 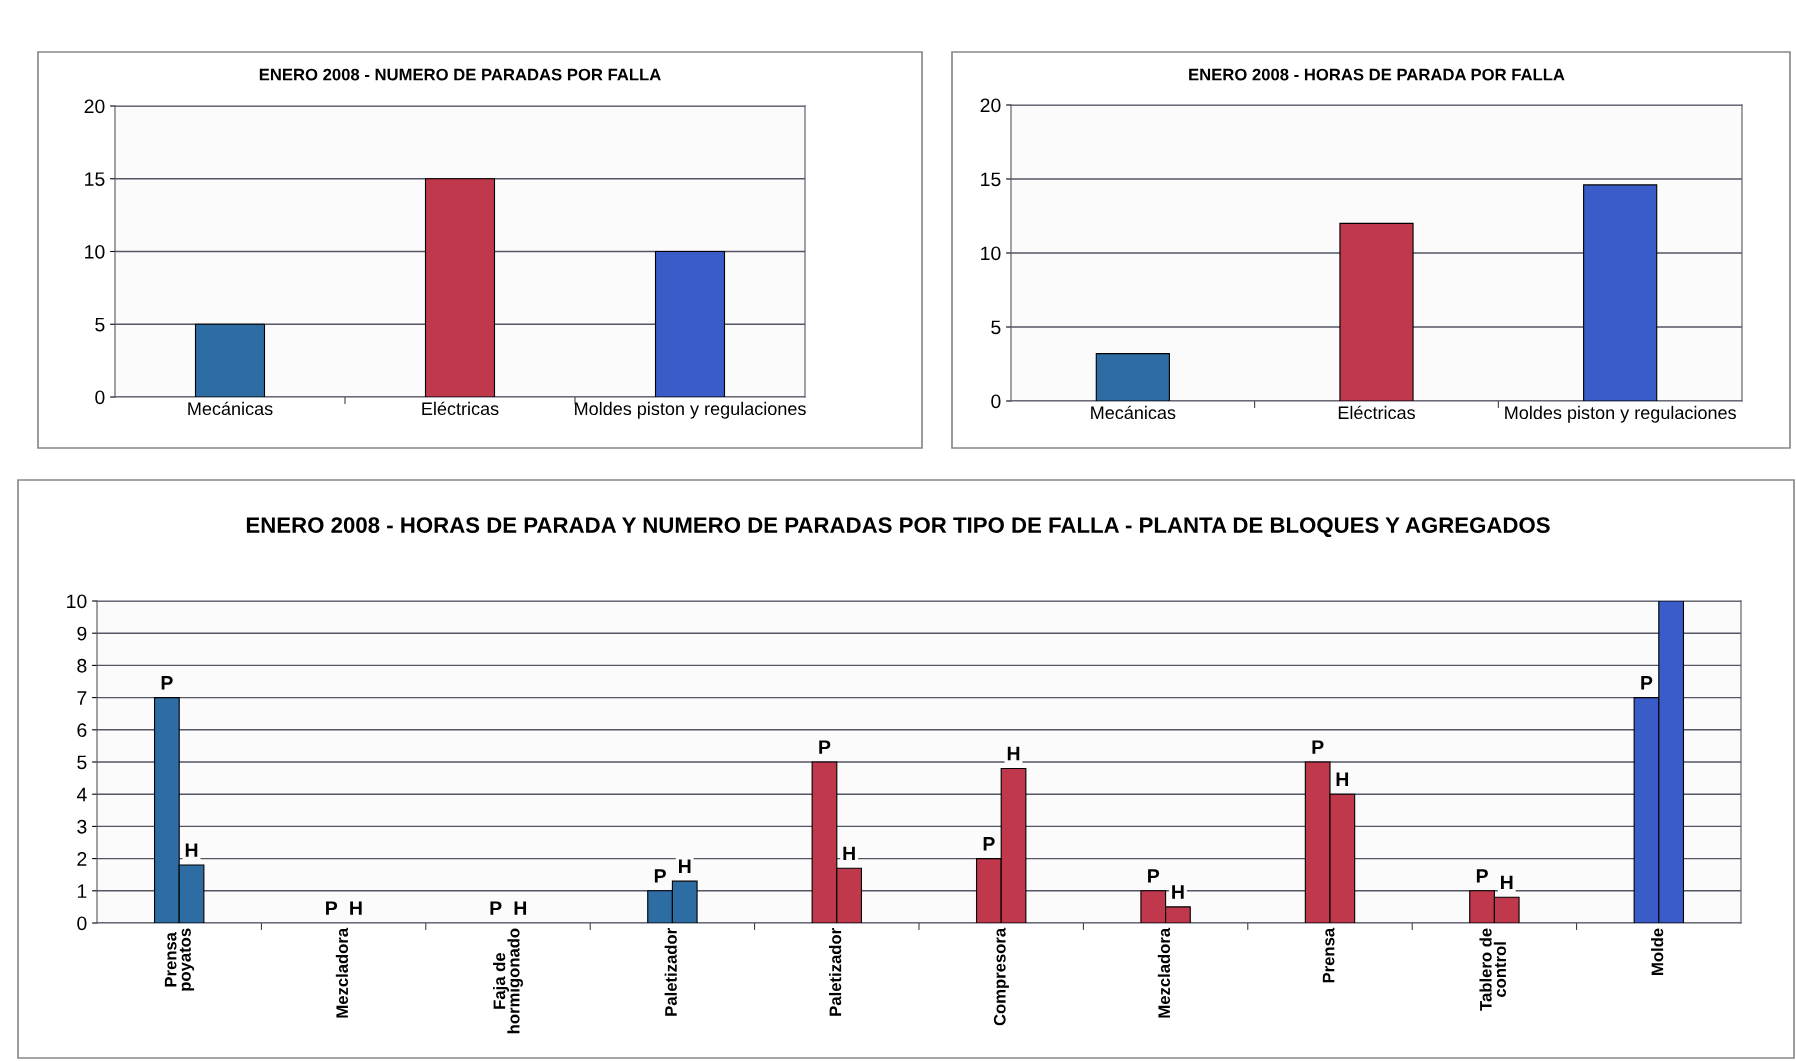 I want to click on chart-title: ENERO 2008 - HORAS DE PARADA Y NUMERO DE PARADAS POR TIPO DE FALLA - PLANTA DE BLOQUES Y AGREGADOS, so click(x=898, y=527).